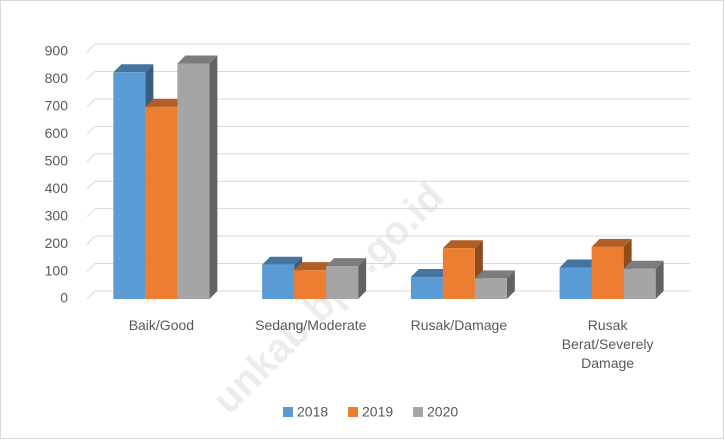  Describe the element at coordinates (377, 412) in the screenshot. I see `legend-label: 2019` at that location.